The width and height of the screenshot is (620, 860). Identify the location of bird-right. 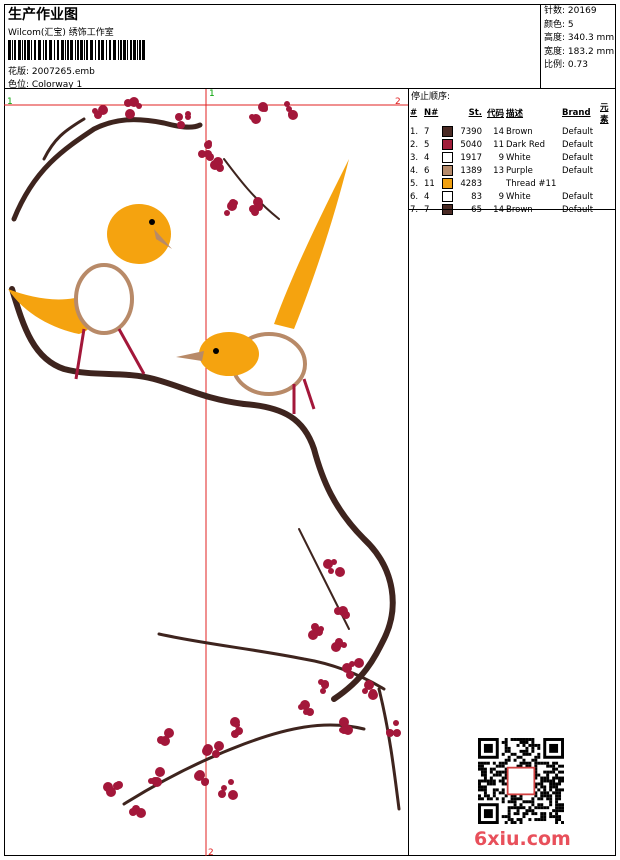
(262, 286).